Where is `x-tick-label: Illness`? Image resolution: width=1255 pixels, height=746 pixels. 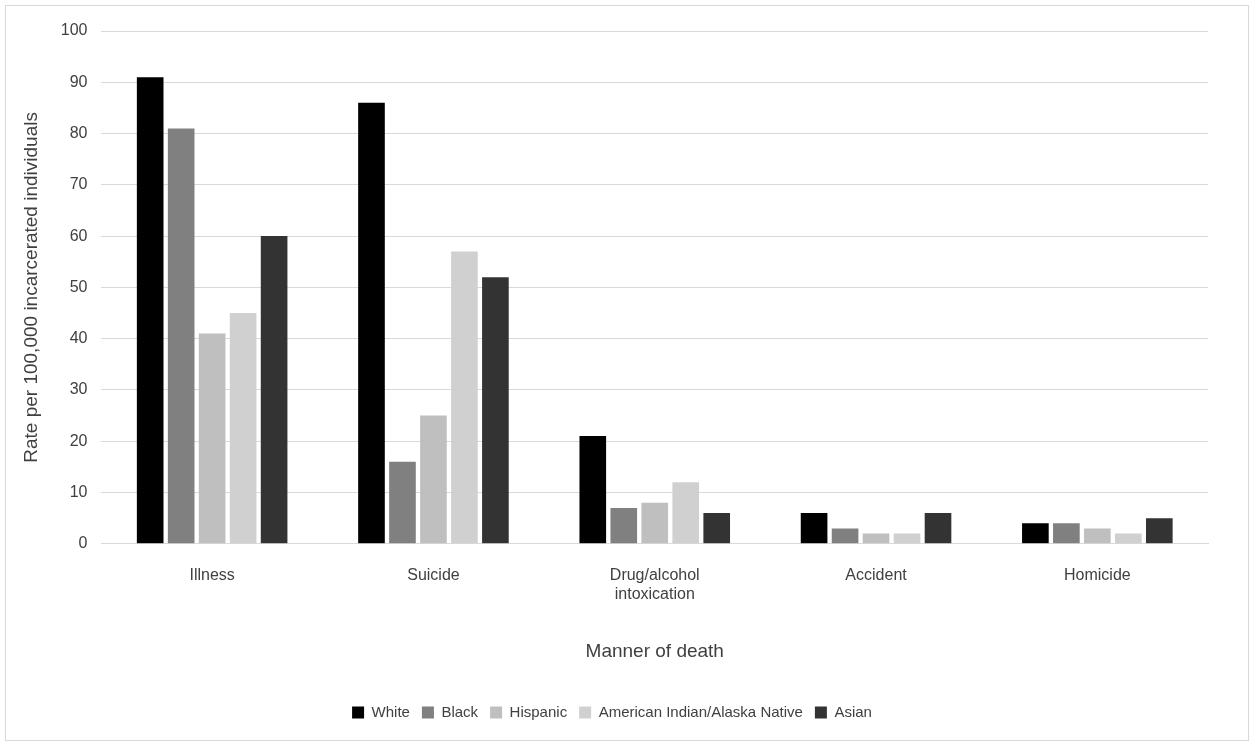
x-tick-label: Illness is located at coordinates (212, 574).